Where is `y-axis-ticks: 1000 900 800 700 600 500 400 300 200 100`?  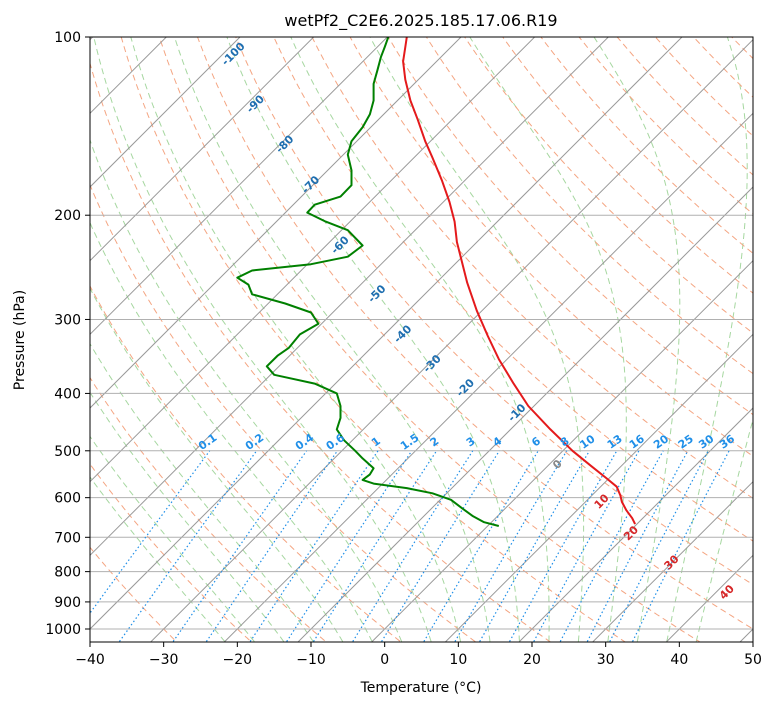 y-axis-ticks: 1000 900 800 700 600 500 400 300 200 100 is located at coordinates (67, 334).